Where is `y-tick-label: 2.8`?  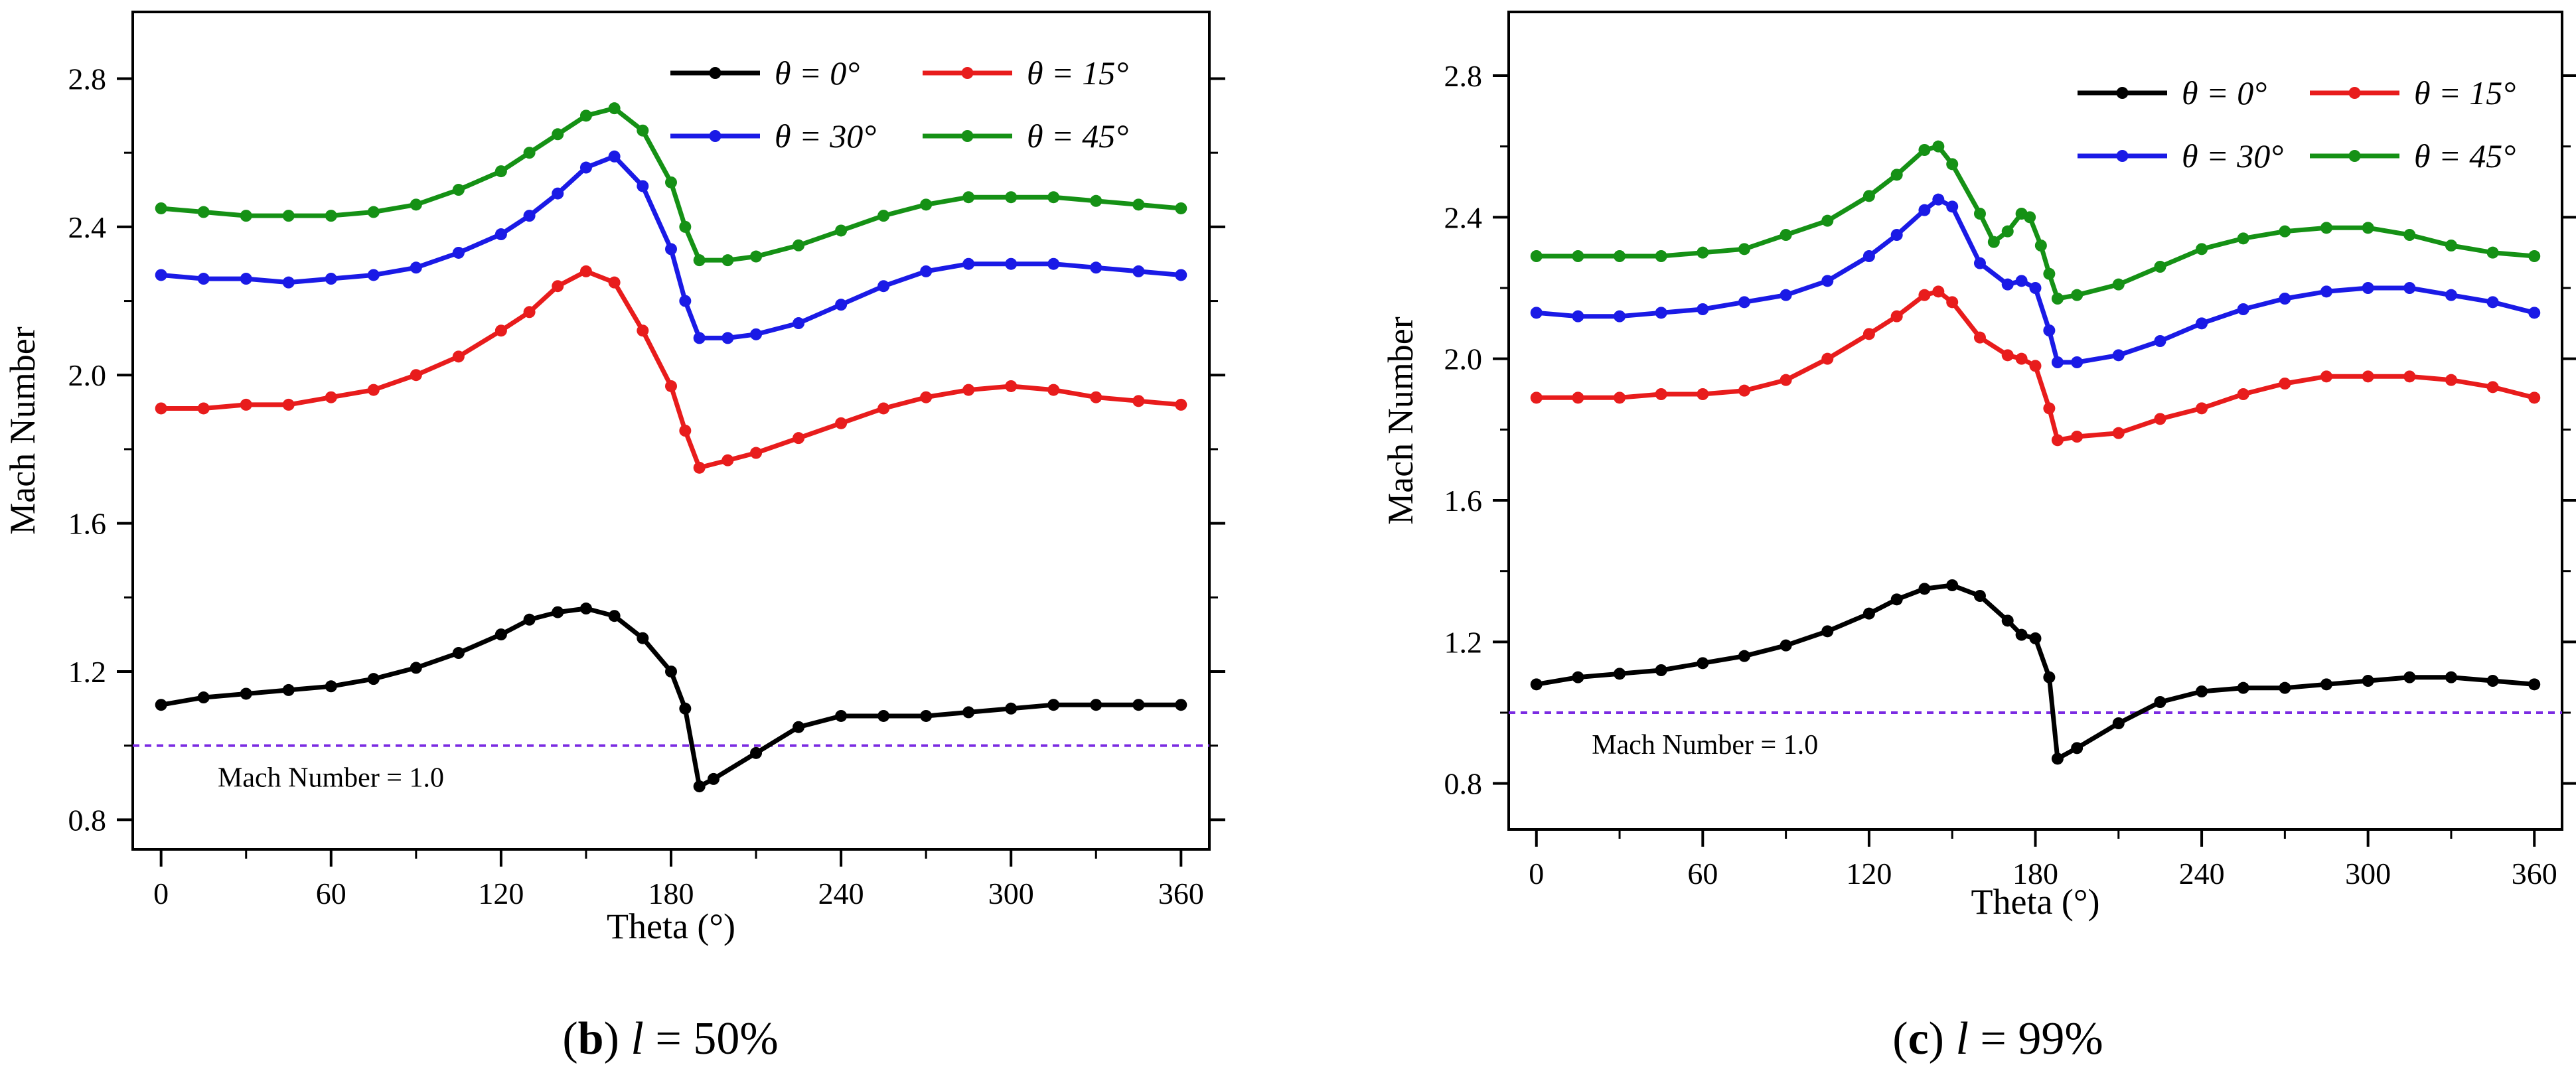 y-tick-label: 2.8 is located at coordinates (87, 79).